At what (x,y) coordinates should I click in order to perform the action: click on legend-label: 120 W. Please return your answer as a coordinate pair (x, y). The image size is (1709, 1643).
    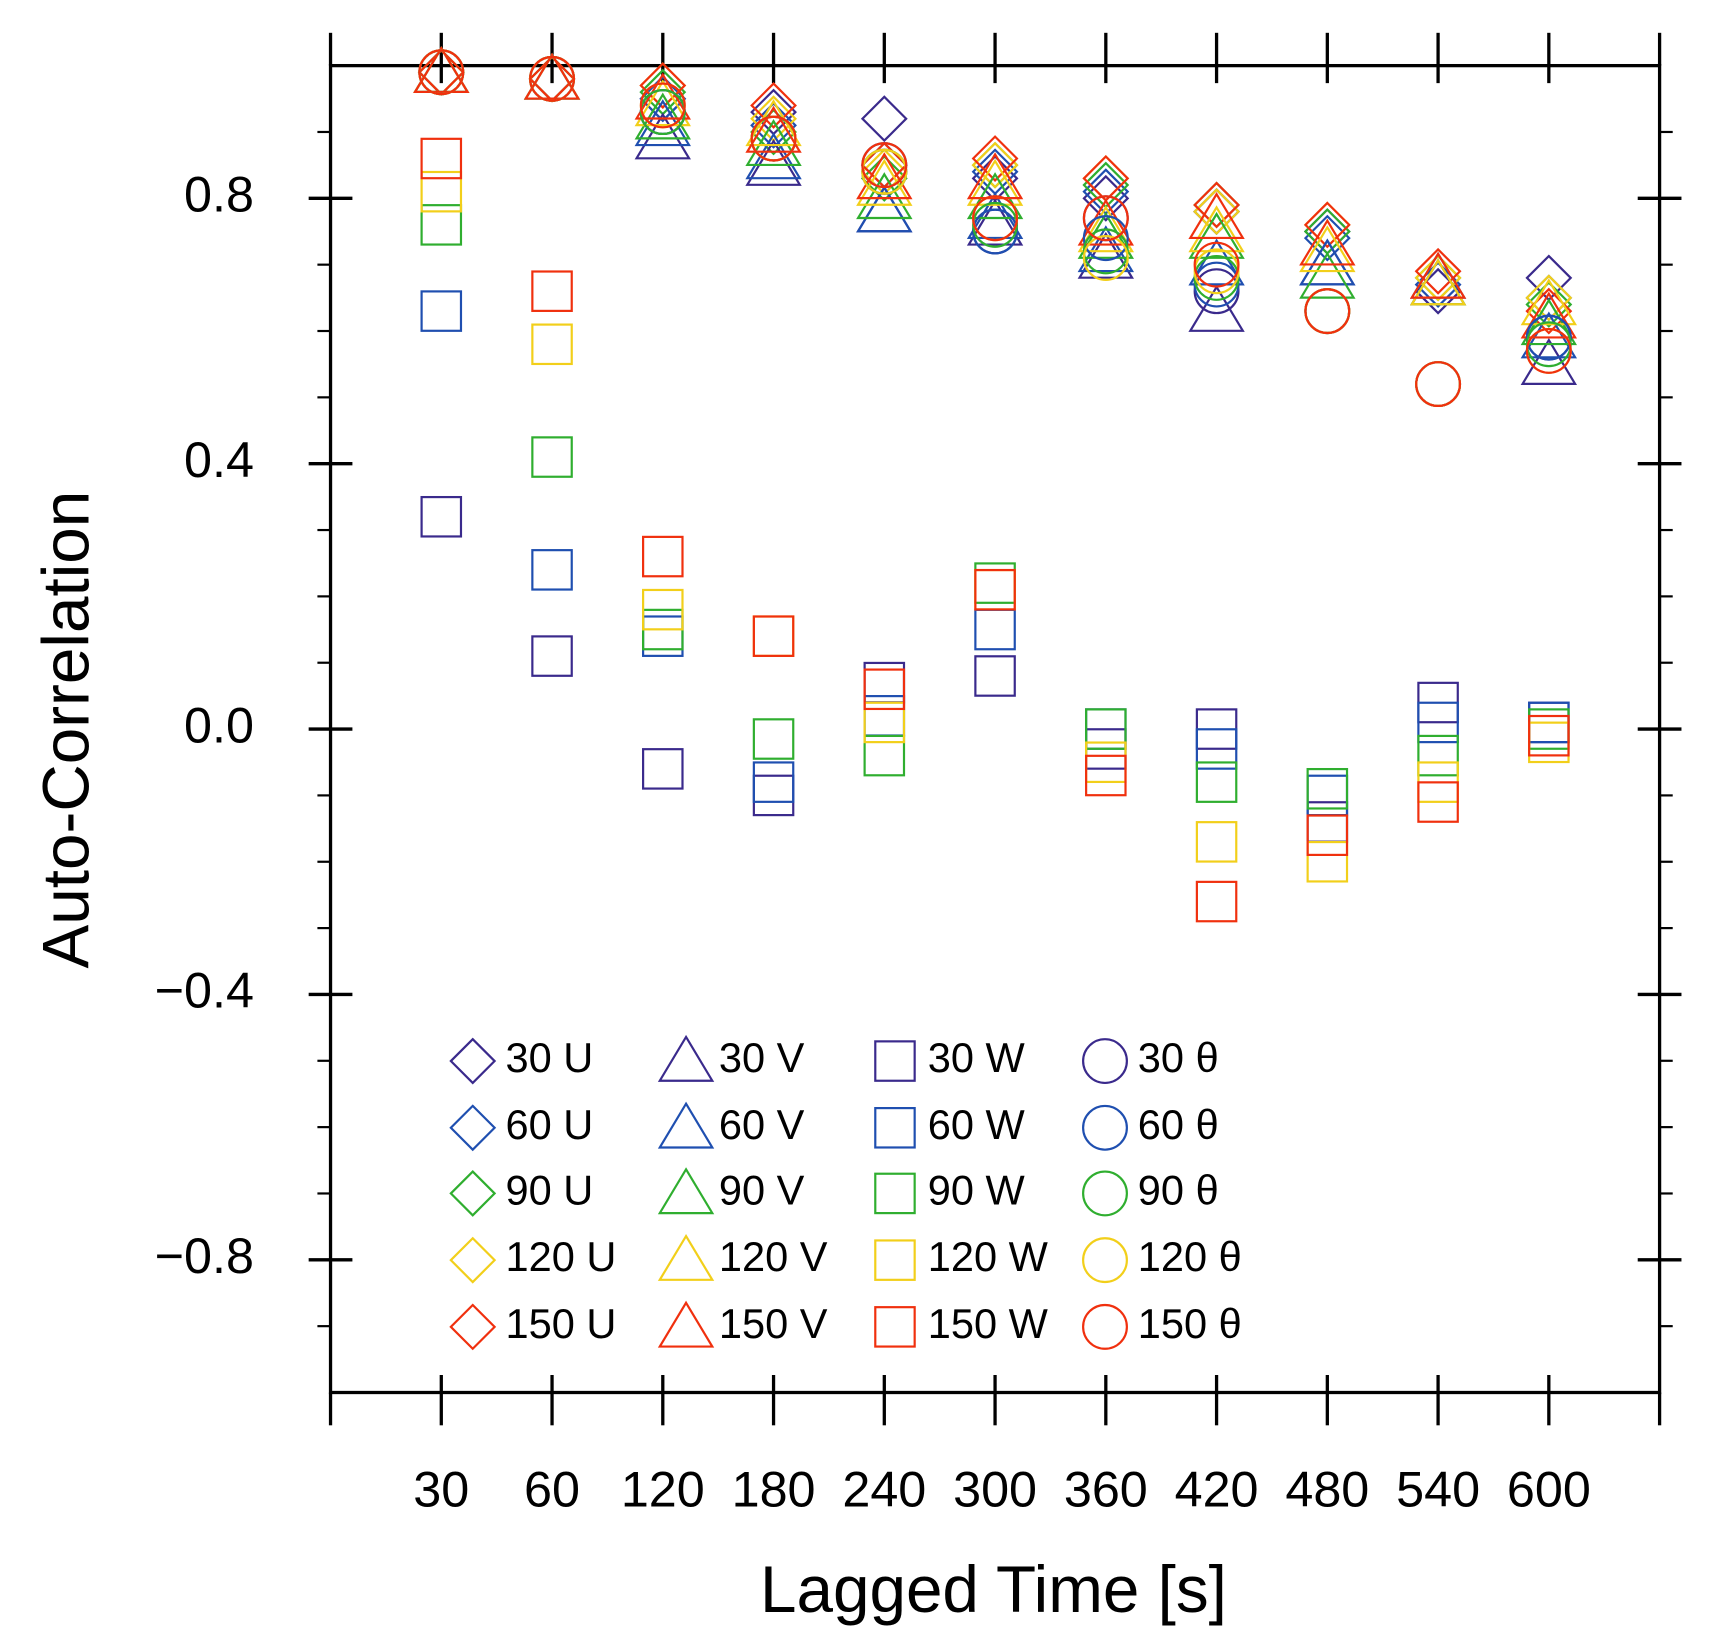
    Looking at the image, I should click on (988, 1256).